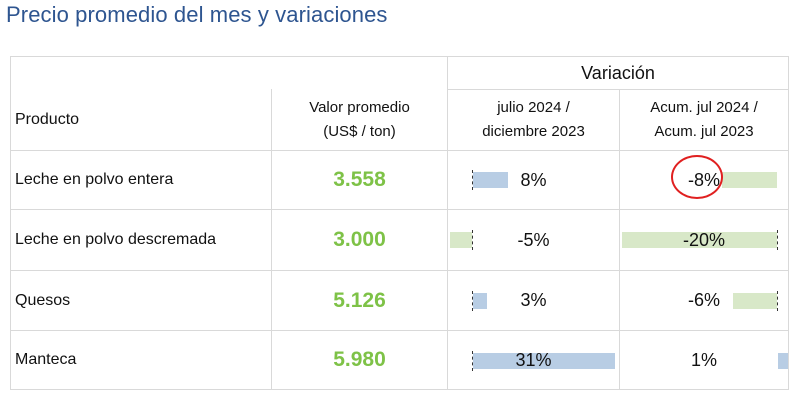 This screenshot has width=800, height=401. Describe the element at coordinates (704, 107) in the screenshot. I see `cumulative-variation-header-line1: Acum. jul 2024 /` at that location.